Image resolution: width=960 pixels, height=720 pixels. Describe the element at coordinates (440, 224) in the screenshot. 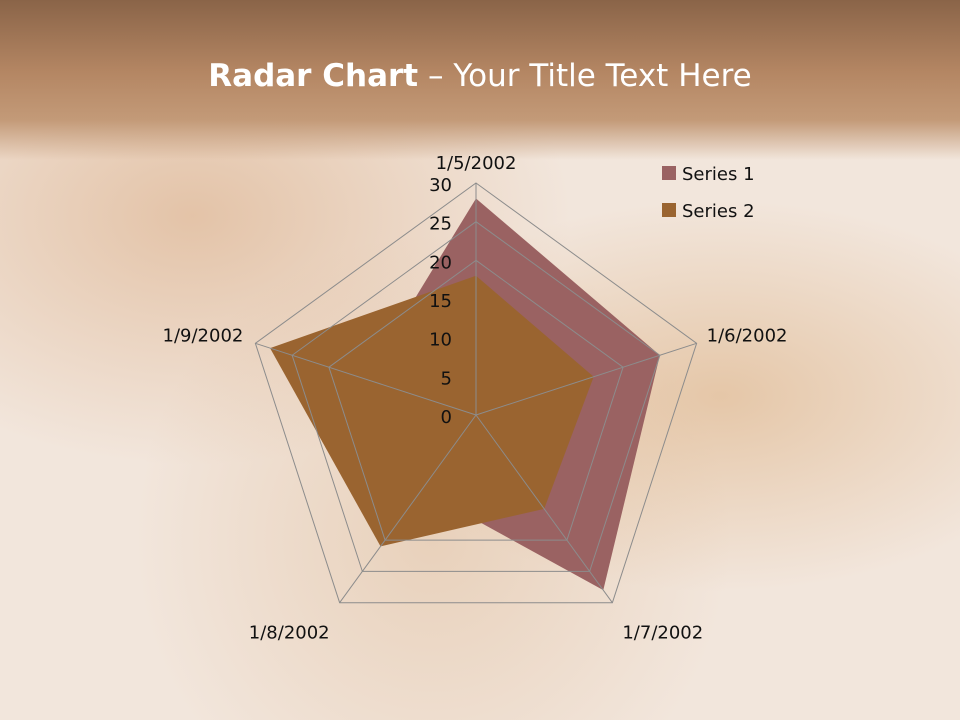

I see `tick-label: 25` at that location.